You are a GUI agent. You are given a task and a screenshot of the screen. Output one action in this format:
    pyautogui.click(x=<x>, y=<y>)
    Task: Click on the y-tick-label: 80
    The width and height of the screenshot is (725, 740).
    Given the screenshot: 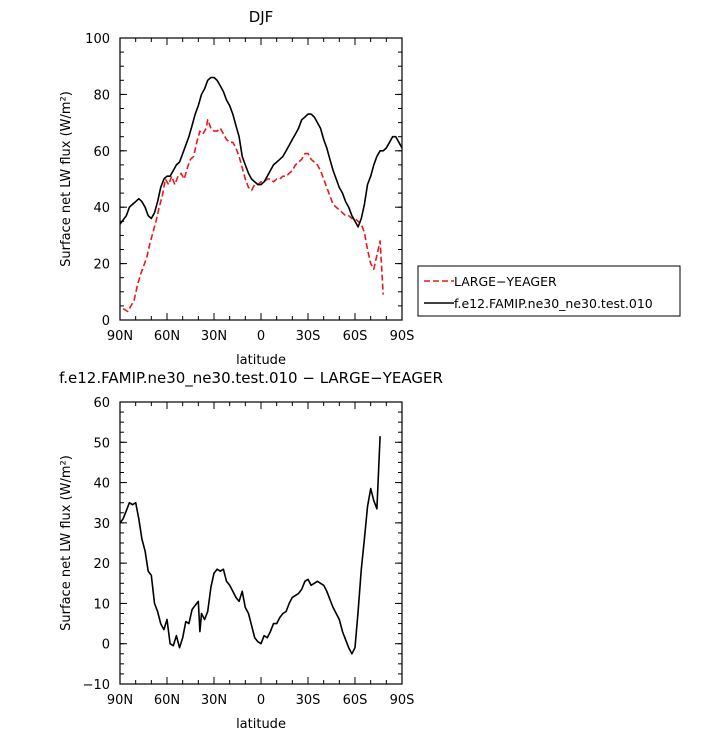 What is the action you would take?
    pyautogui.click(x=101, y=95)
    